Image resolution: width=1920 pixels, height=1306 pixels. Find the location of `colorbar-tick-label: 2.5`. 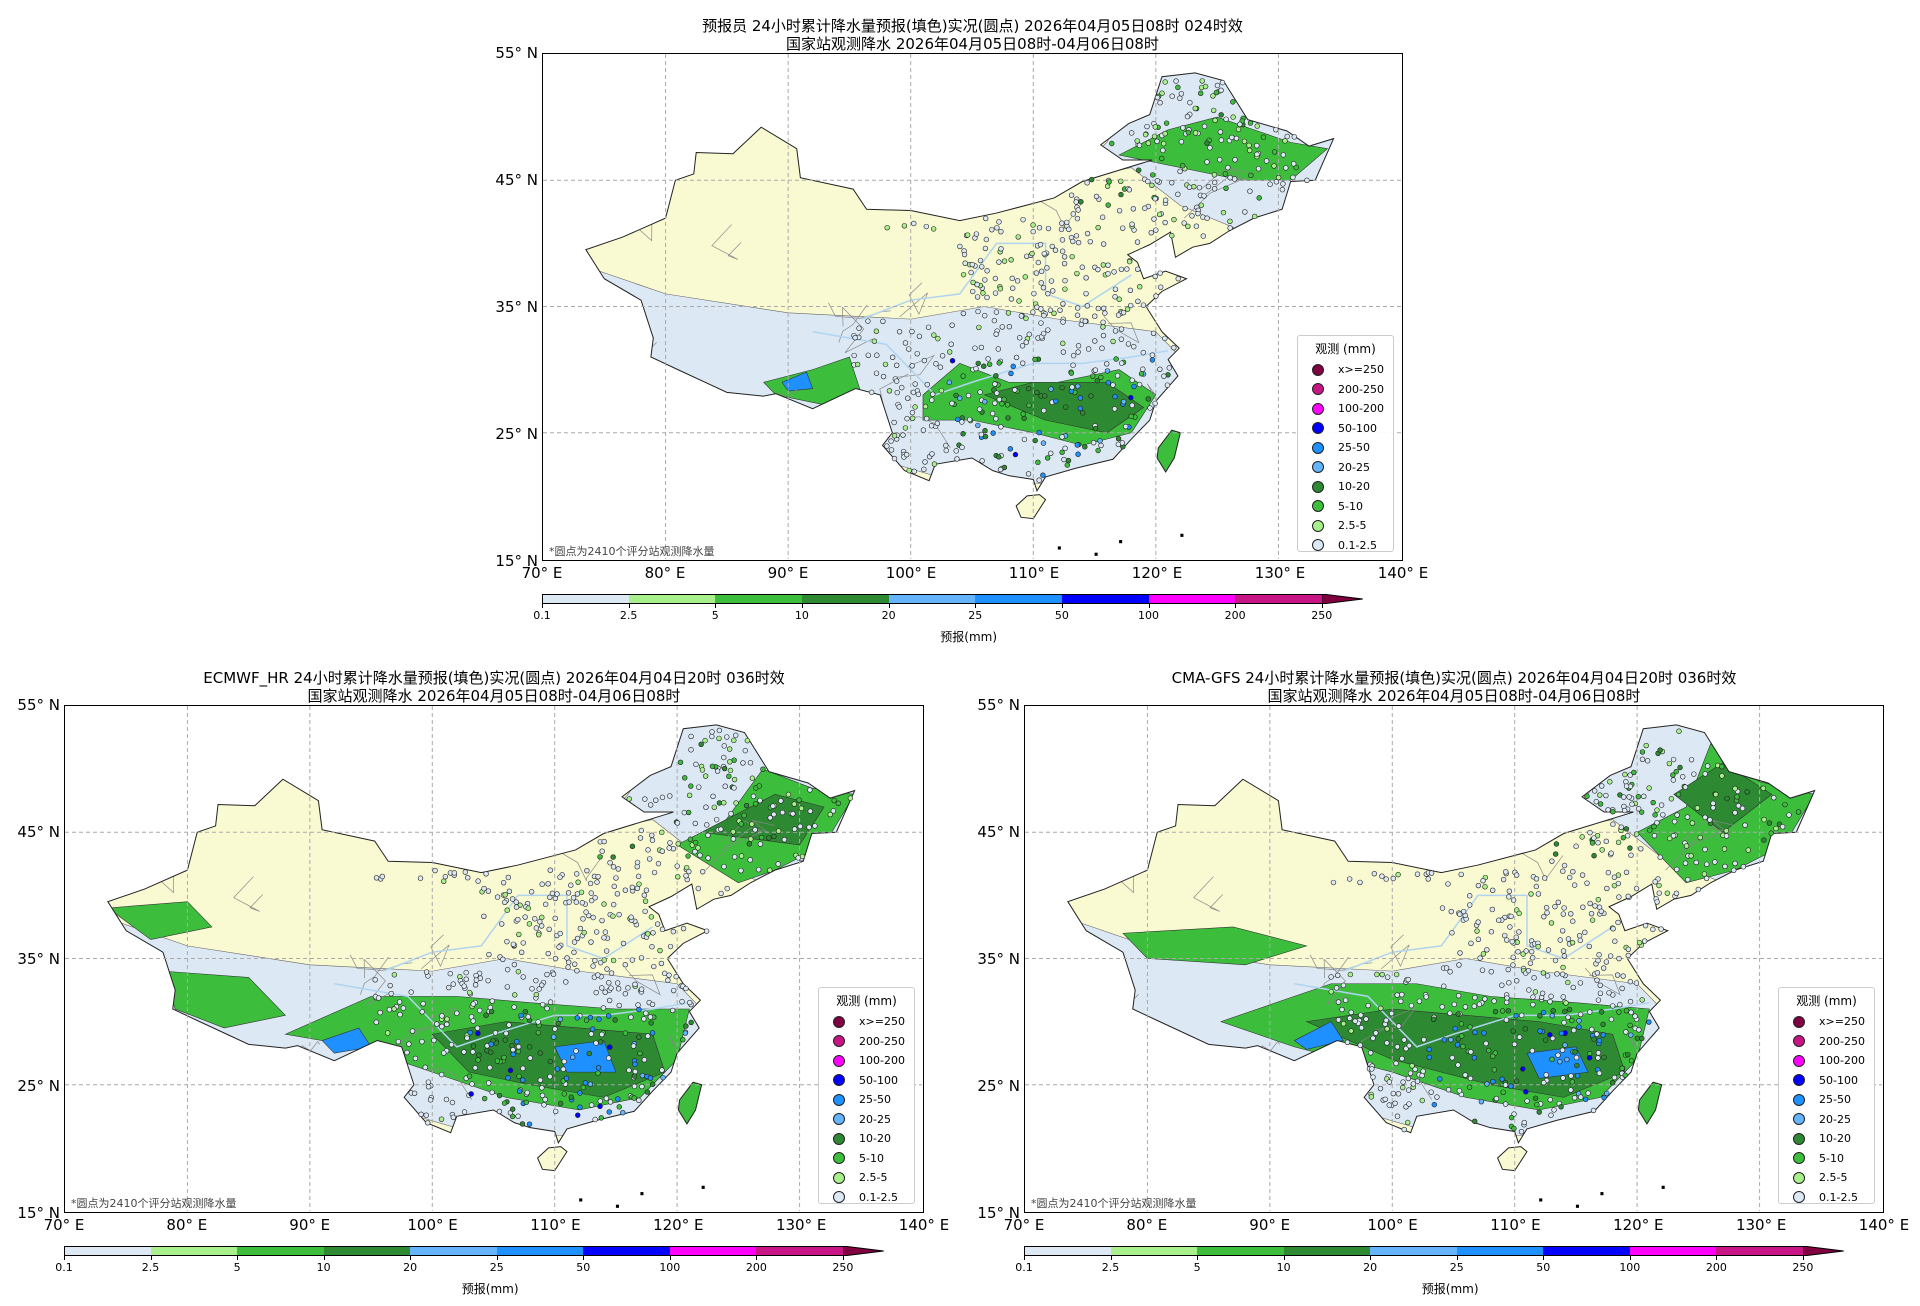

colorbar-tick-label: 2.5 is located at coordinates (150, 1267).